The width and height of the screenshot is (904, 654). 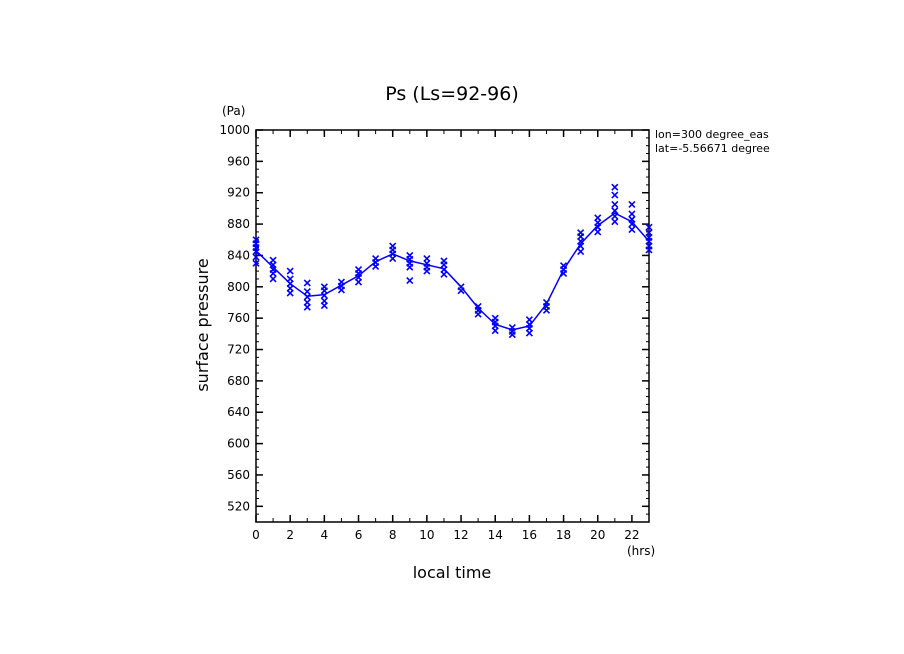 I want to click on x-tick-label: 6, so click(x=359, y=535).